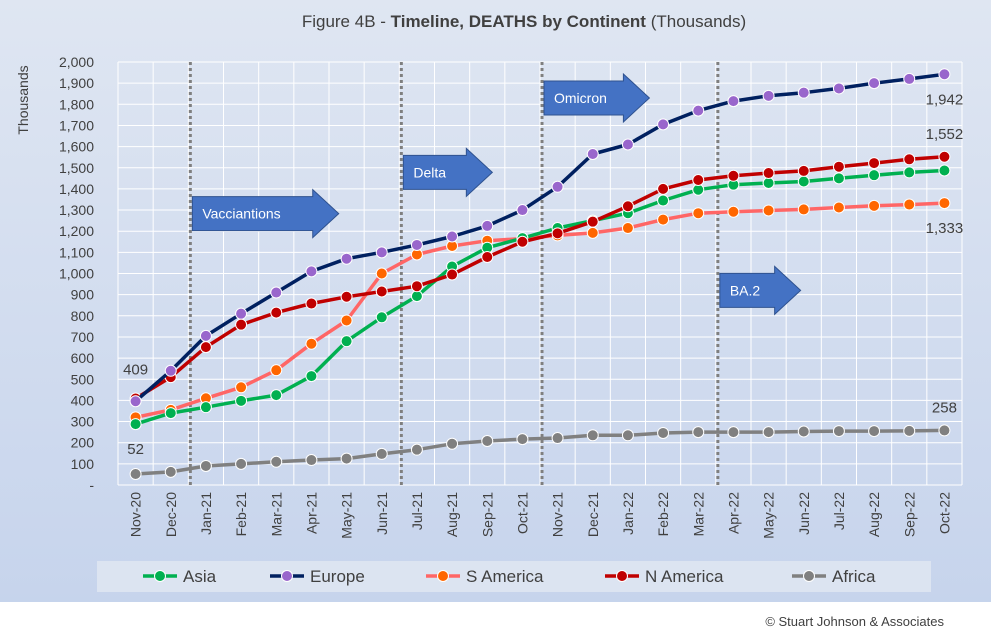 The width and height of the screenshot is (991, 636). Describe the element at coordinates (76, 210) in the screenshot. I see `y-tick-label: 1,300` at that location.